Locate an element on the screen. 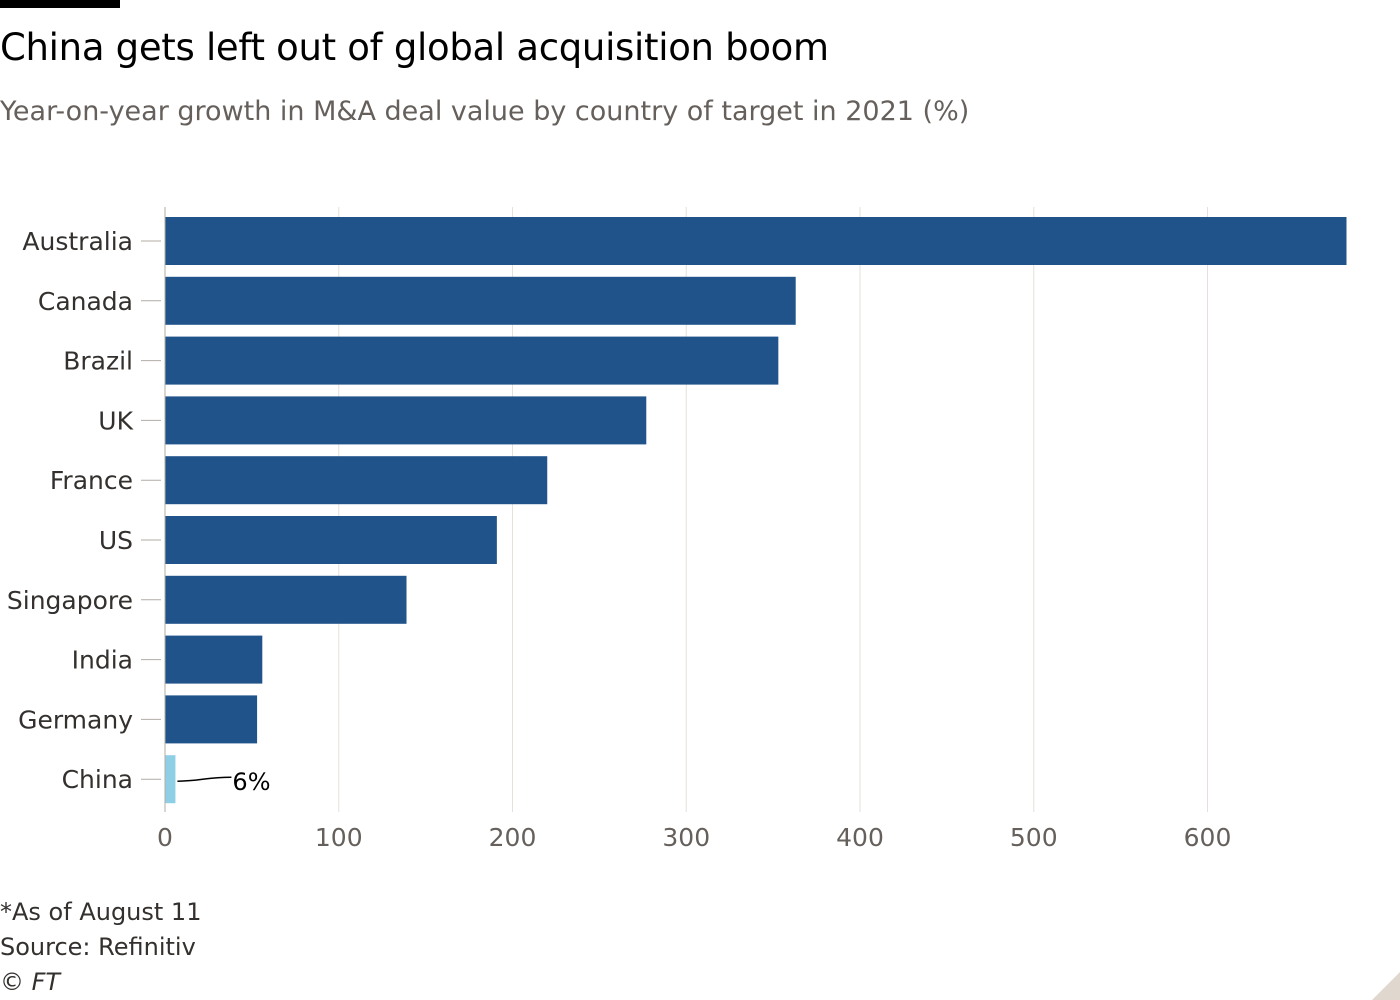  bar-france is located at coordinates (356, 480).